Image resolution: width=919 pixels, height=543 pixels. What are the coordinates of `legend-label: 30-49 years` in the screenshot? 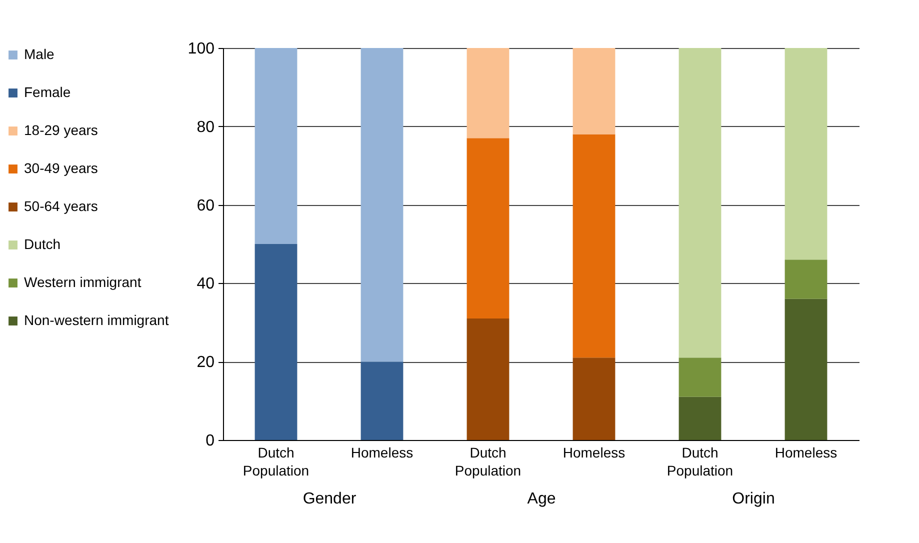 It's located at (61, 168).